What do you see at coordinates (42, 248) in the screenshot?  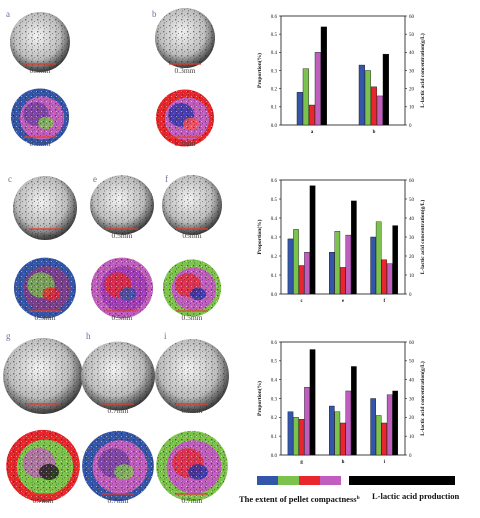 I see `specimen-c: c 0.5mm 0.5mm` at bounding box center [42, 248].